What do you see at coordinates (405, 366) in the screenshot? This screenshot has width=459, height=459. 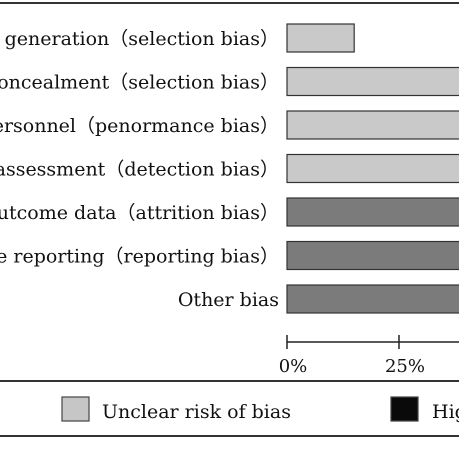 I see `x-tick-label: 25%` at bounding box center [405, 366].